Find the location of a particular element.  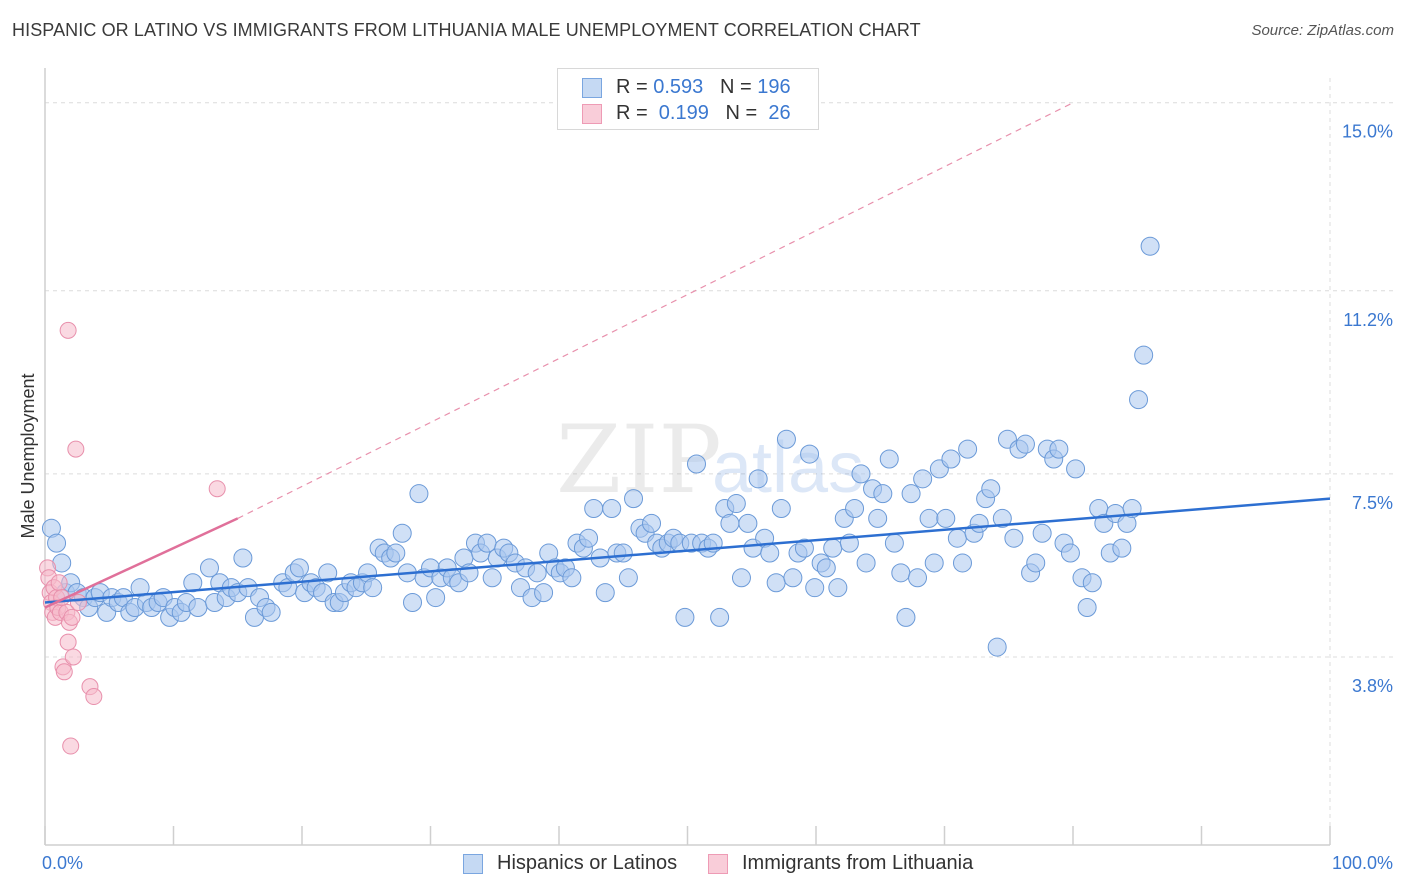

legend-n-value: 26 is located at coordinates (776, 113).